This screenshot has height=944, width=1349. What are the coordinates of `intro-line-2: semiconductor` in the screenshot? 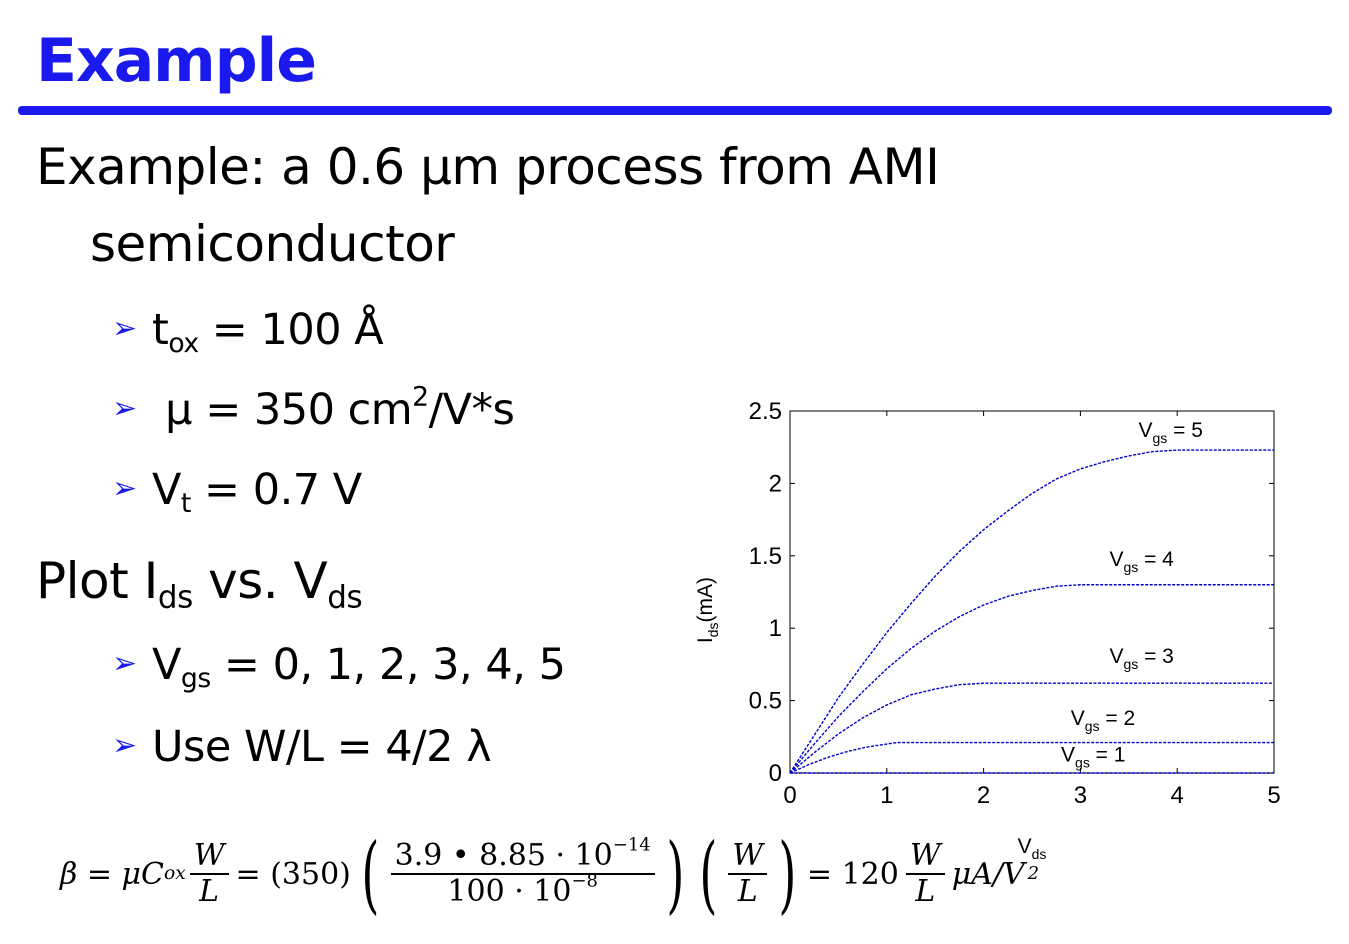 It's located at (272, 244).